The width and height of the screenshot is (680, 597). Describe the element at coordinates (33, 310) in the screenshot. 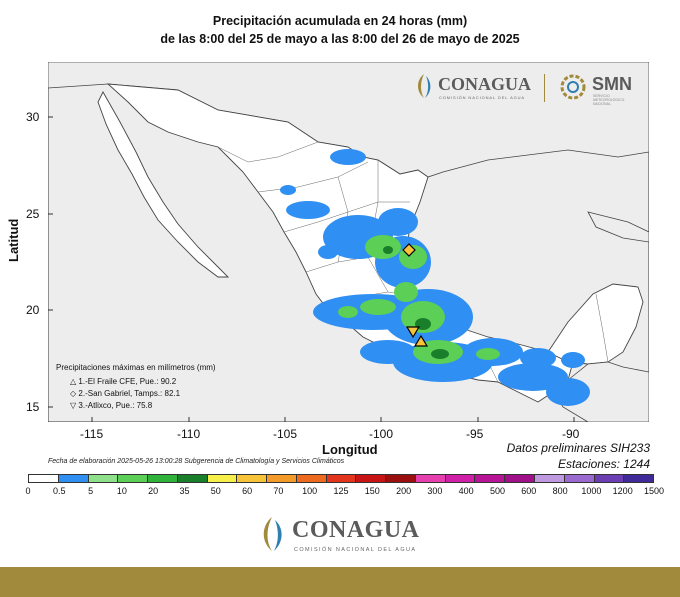

I see `lat-tick-20: 20` at that location.